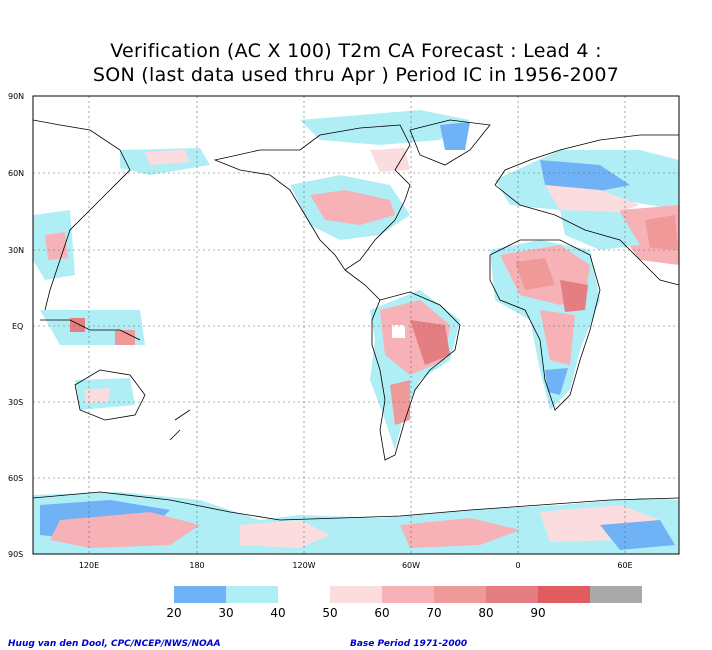  Describe the element at coordinates (356, 565) in the screenshot. I see `lon-axis: 120E 180 120W 60W 0 60E` at that location.